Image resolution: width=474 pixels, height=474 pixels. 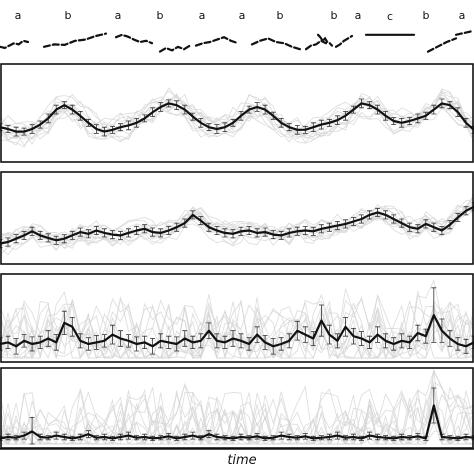 I want to click on segment-label-7: b, so click(x=280, y=15).